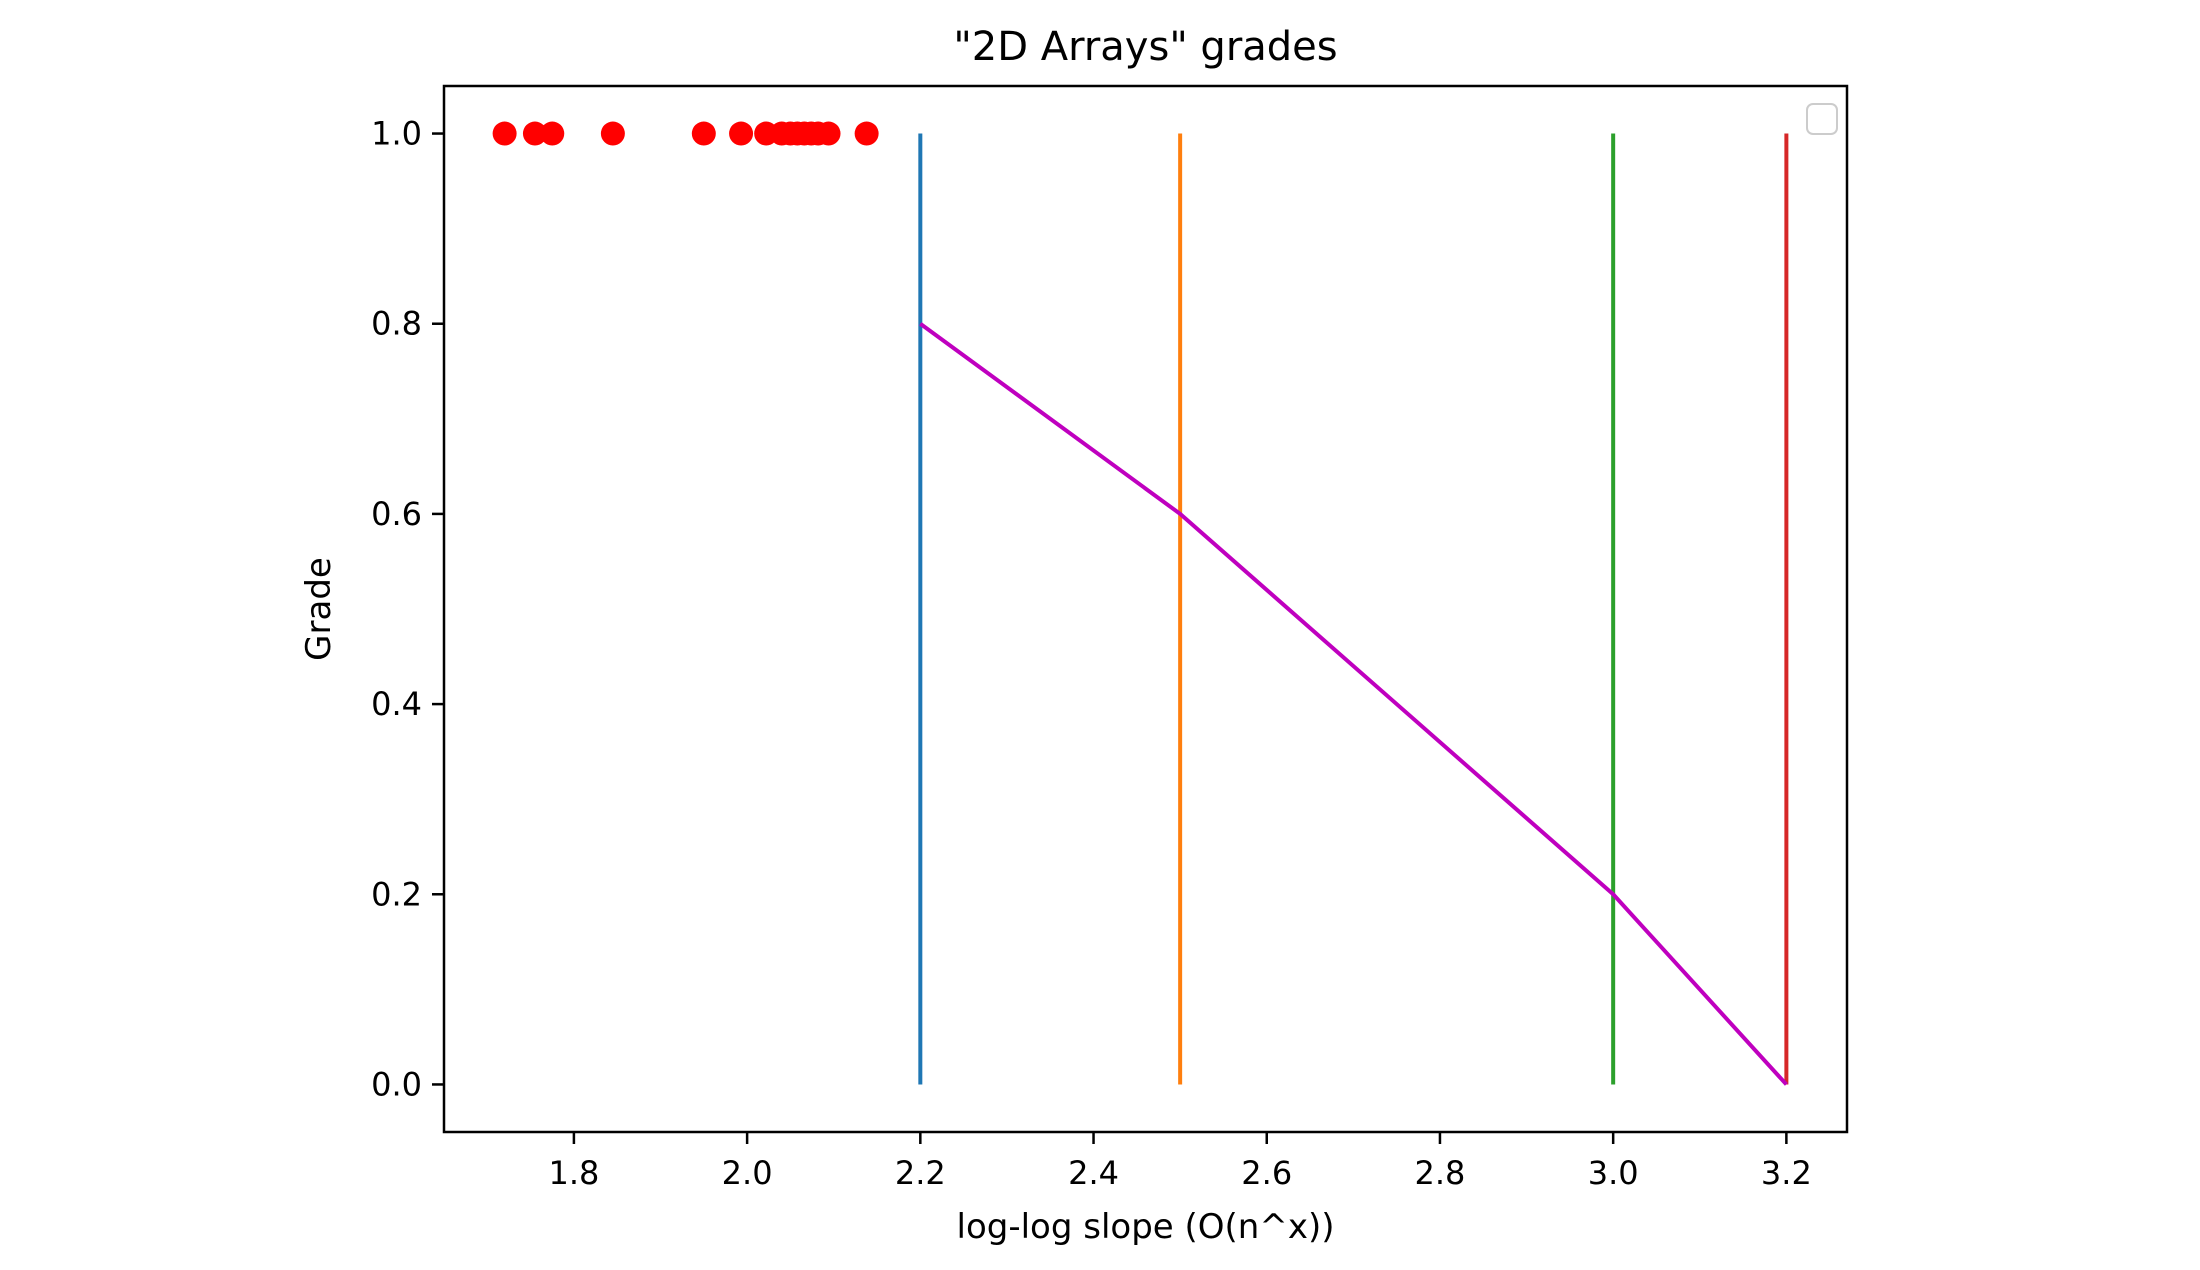  I want to click on y-axis-label: Grade, so click(319, 609).